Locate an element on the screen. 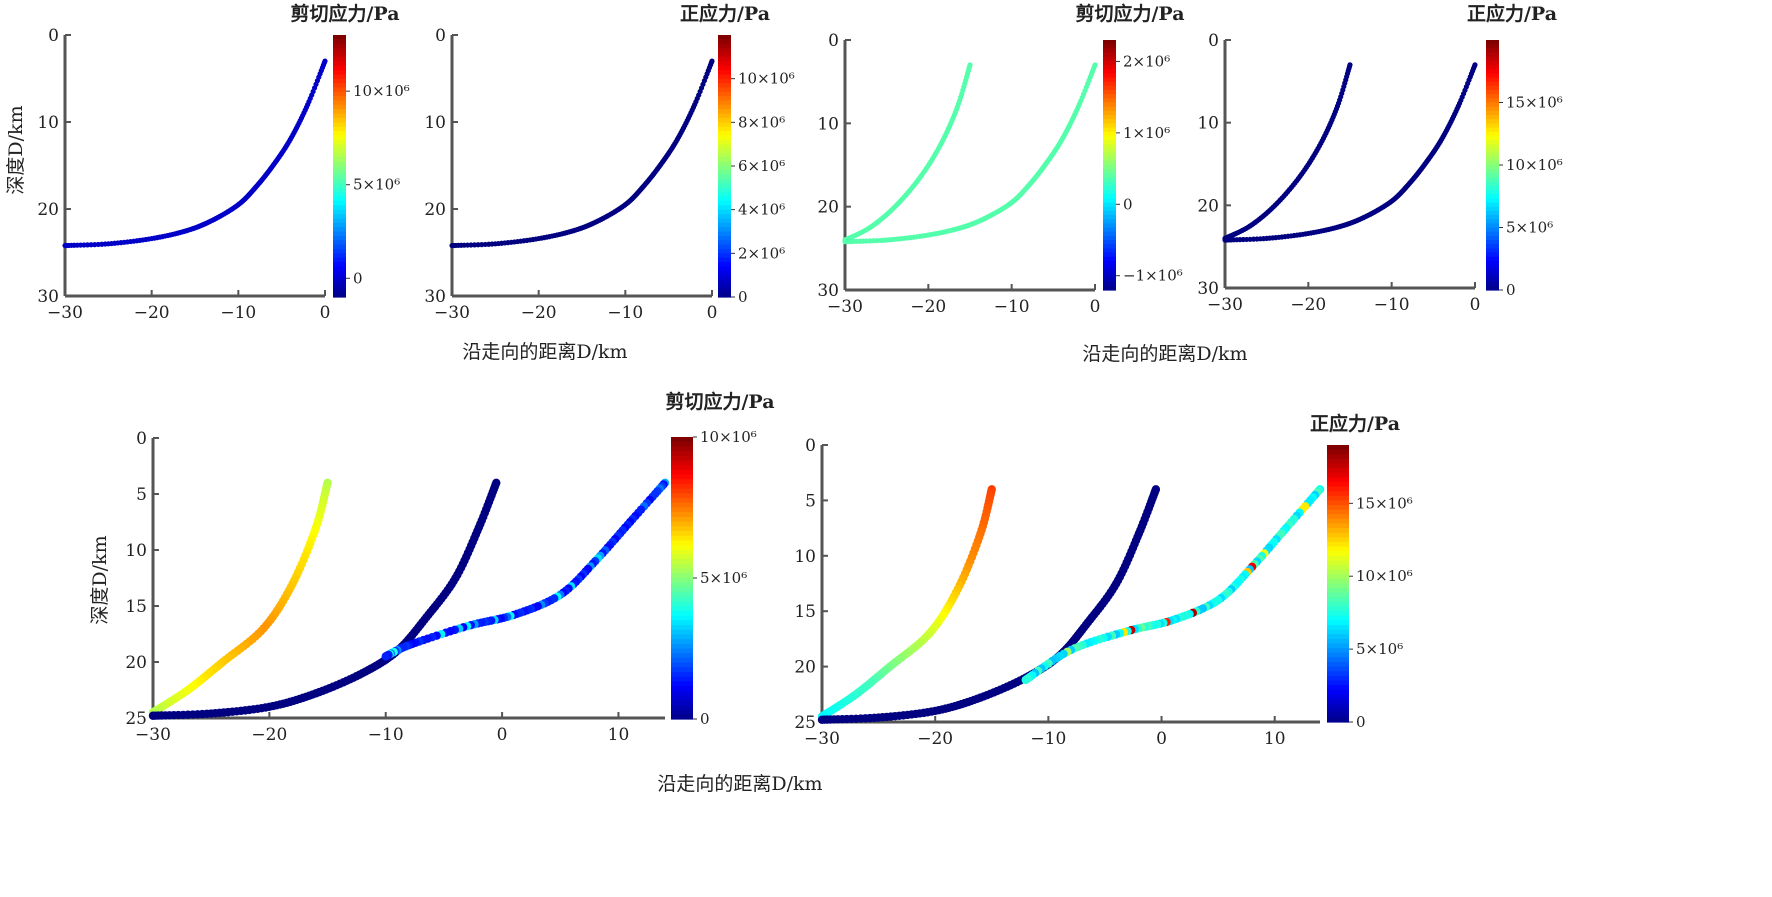 This screenshot has width=1772, height=897. x-tick-label: −30 is located at coordinates (153, 735).